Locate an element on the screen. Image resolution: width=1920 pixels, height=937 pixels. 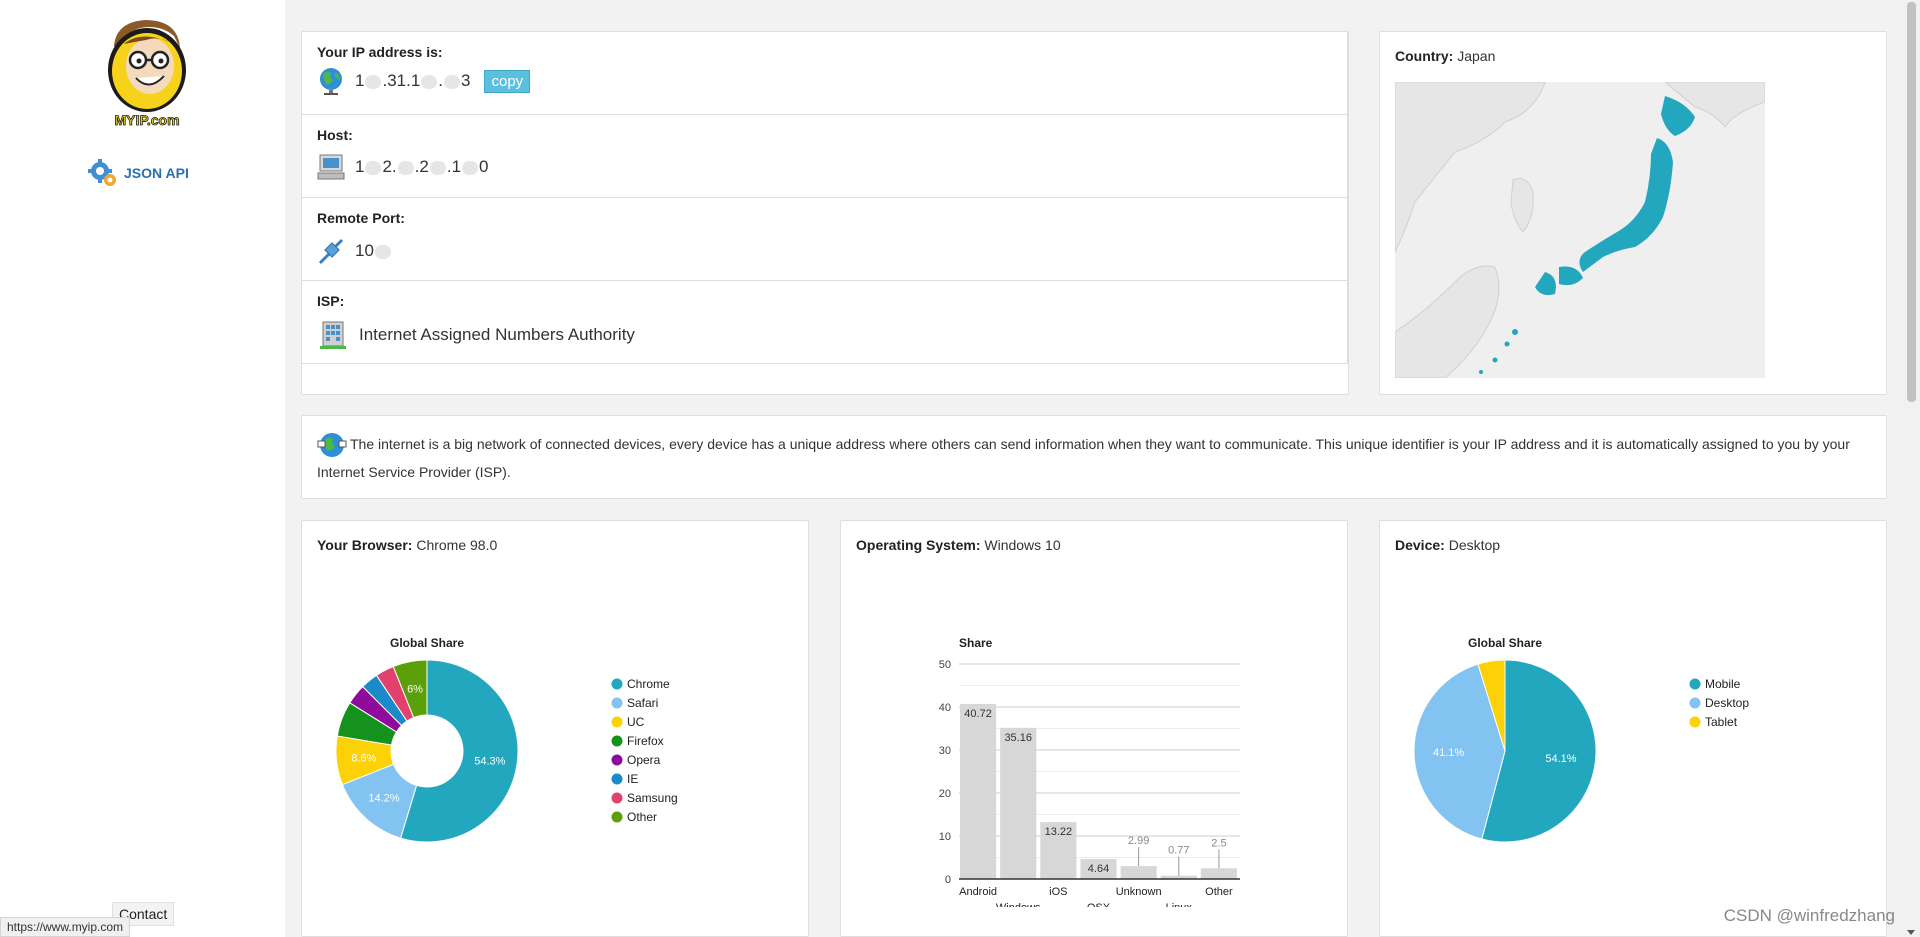
json-api-link: JSON API is located at coordinates (138, 173).